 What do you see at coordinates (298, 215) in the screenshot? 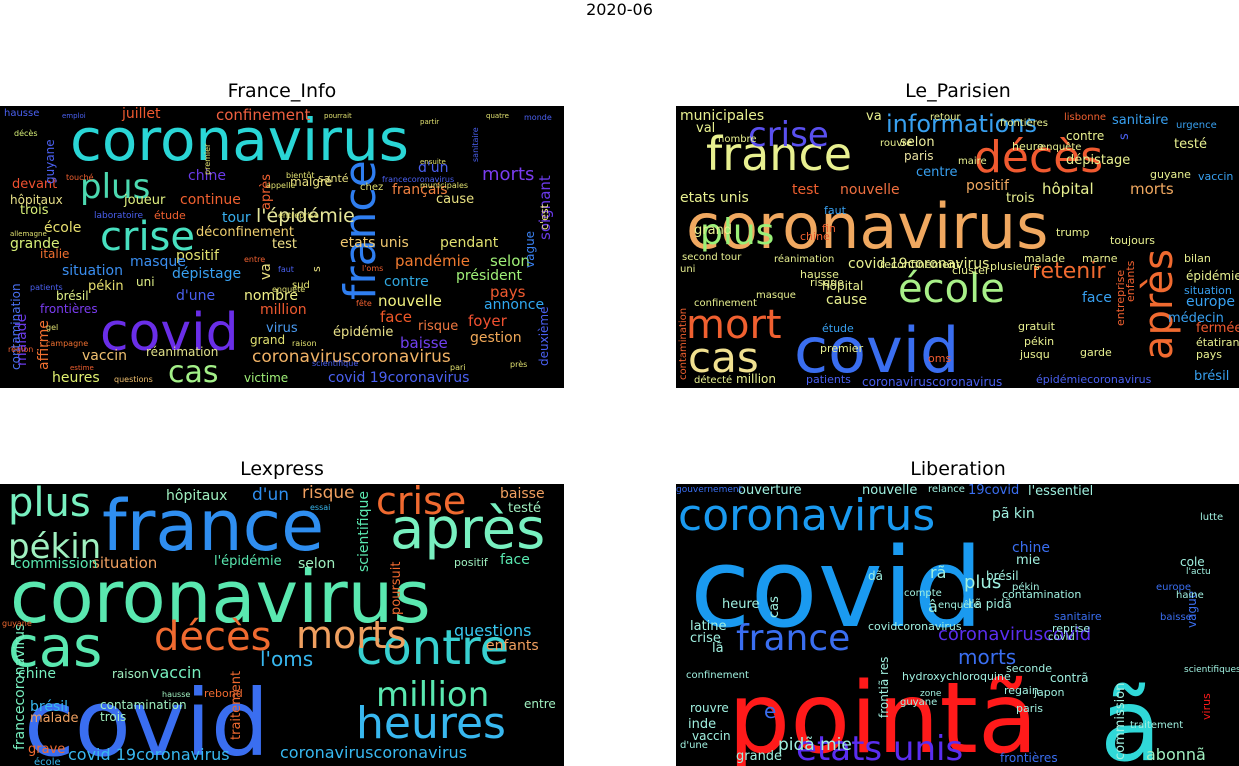
I see `word-label: entreprise` at bounding box center [298, 215].